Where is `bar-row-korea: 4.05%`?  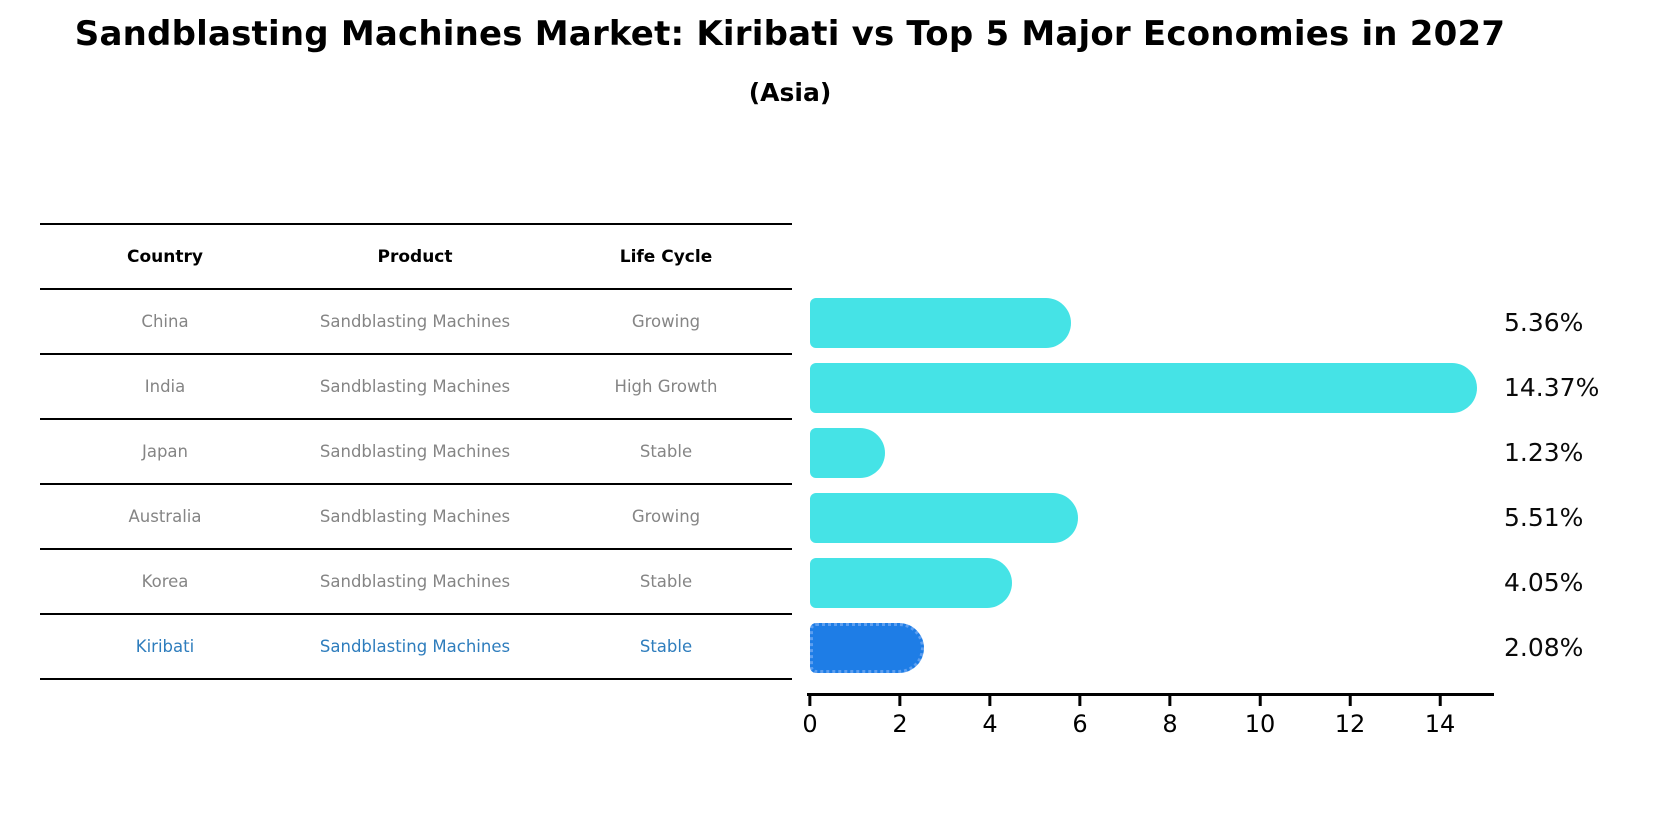
bar-row-korea: 4.05% is located at coordinates (1196, 582).